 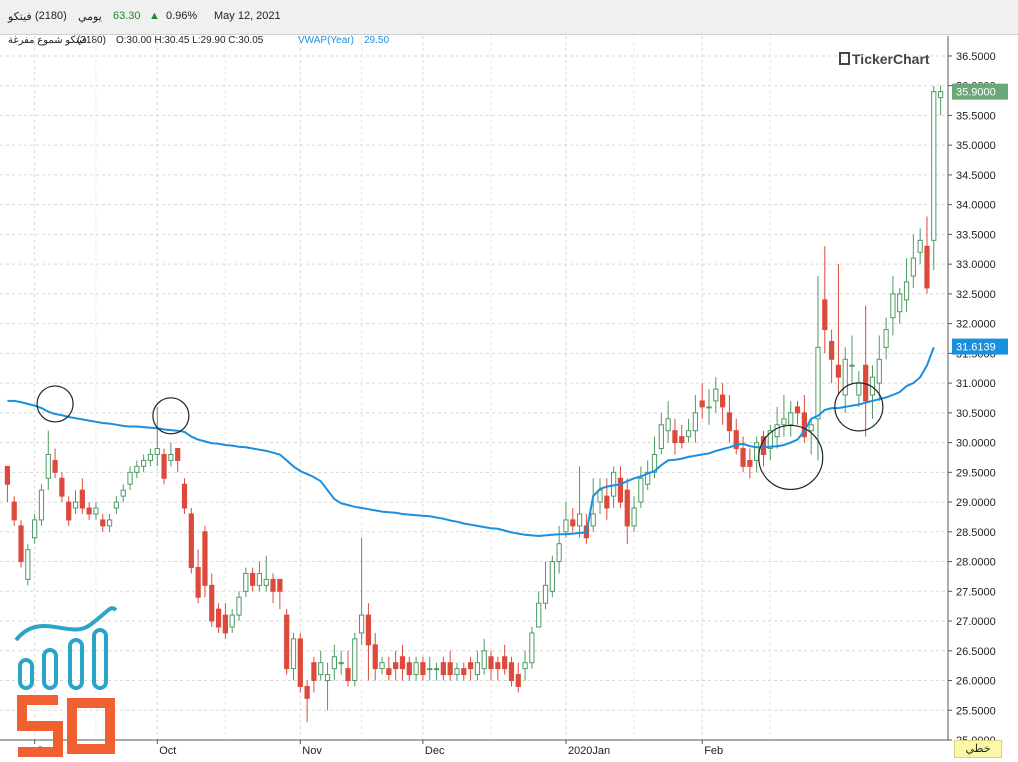 What do you see at coordinates (326, 40) in the screenshot?
I see `vwap-indicator-label: VWAP(Year)` at bounding box center [326, 40].